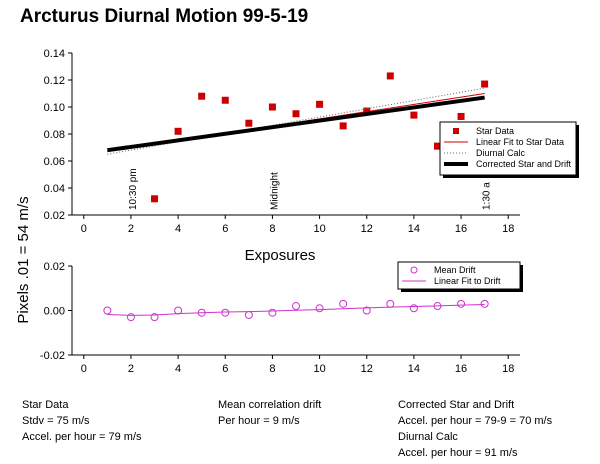 The width and height of the screenshot is (600, 464). I want to click on legend-label: Diurnal Calc, so click(501, 153).